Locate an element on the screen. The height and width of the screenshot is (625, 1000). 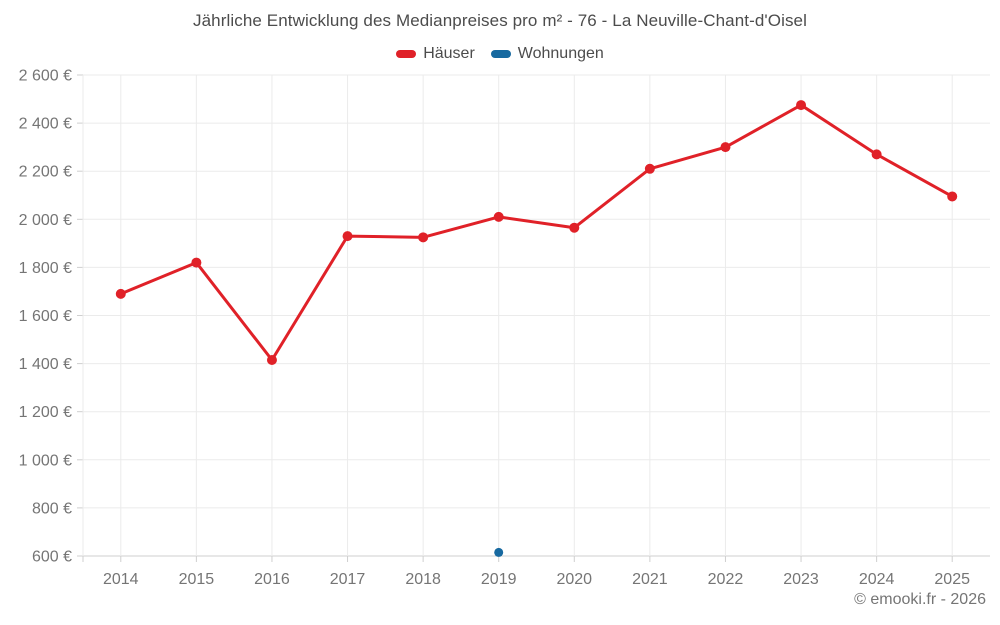
x-tick-label: 2016 is located at coordinates (272, 579).